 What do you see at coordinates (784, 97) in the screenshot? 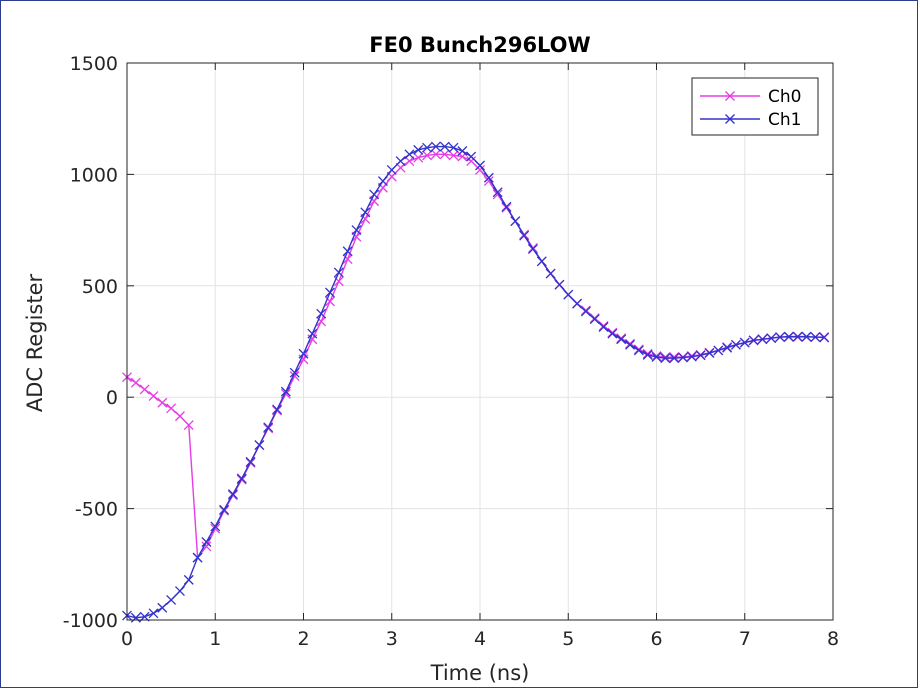
I see `legend-label-ch0: Ch0` at bounding box center [784, 97].